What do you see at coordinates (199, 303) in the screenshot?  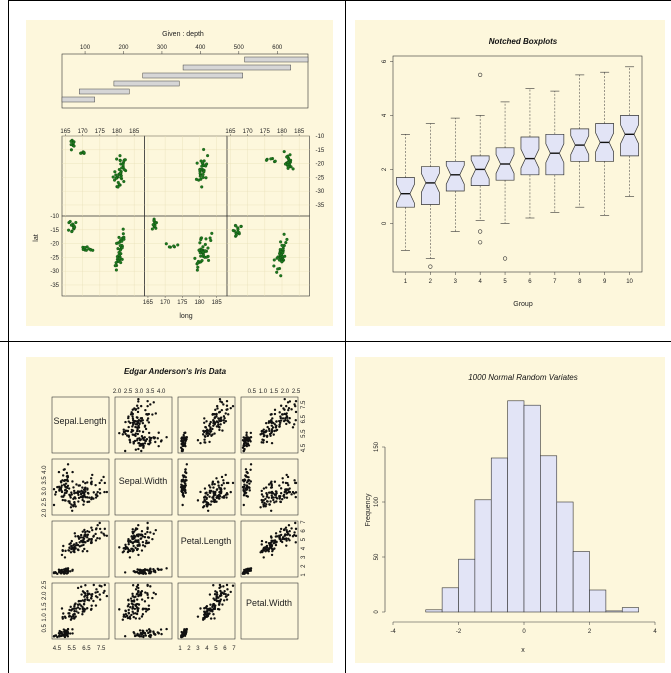 I see `coplot-x-tick-label: 180` at bounding box center [199, 303].